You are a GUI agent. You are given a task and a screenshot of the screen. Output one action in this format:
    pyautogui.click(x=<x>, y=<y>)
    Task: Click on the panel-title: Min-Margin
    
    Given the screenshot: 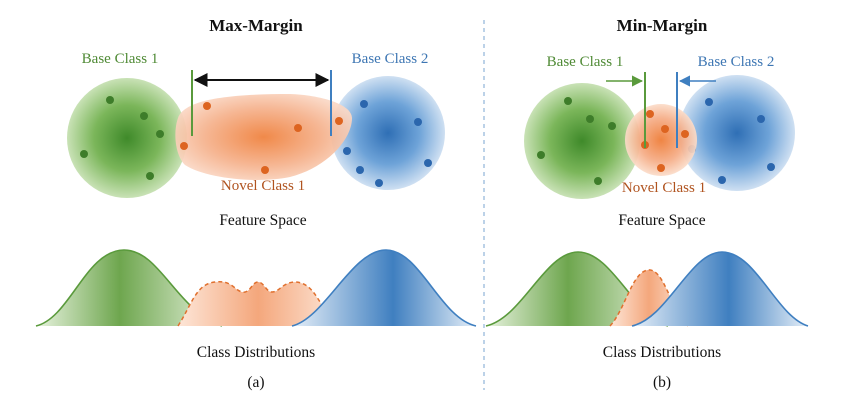 What is the action you would take?
    pyautogui.click(x=662, y=25)
    